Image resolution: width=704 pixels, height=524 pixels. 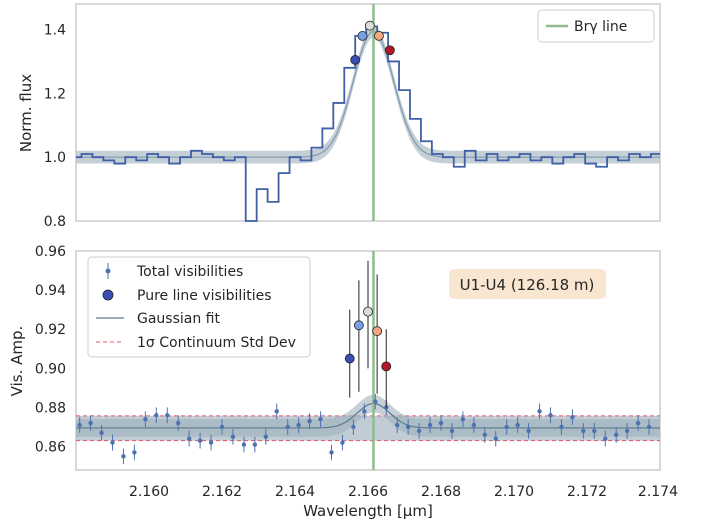 What do you see at coordinates (514, 492) in the screenshot?
I see `vis-x-tick-label: 2.170` at bounding box center [514, 492].